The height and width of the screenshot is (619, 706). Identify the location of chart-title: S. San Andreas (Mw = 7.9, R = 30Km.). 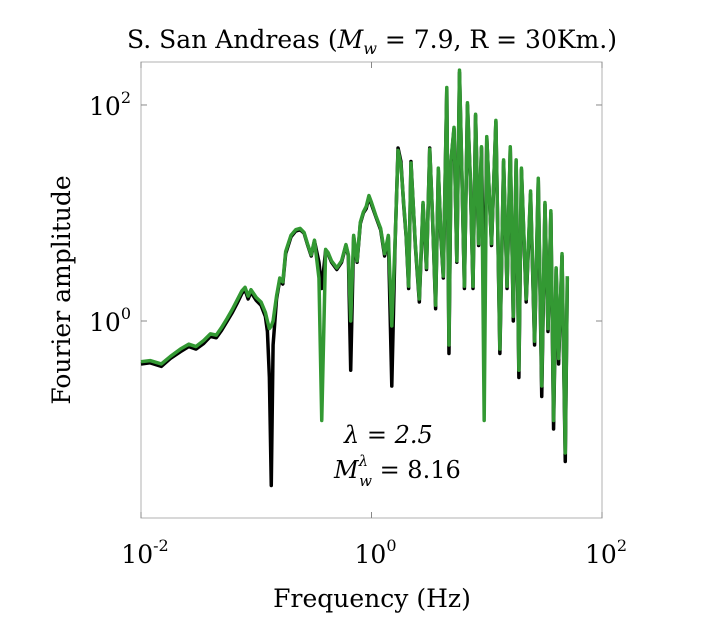
(372, 41).